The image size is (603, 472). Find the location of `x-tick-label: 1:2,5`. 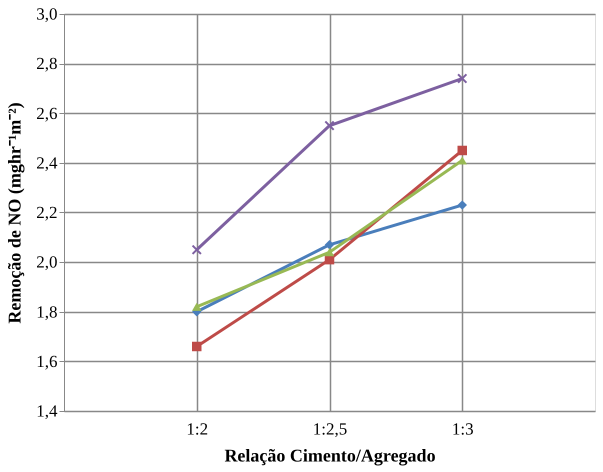

x-tick-label: 1:2,5 is located at coordinates (330, 429).